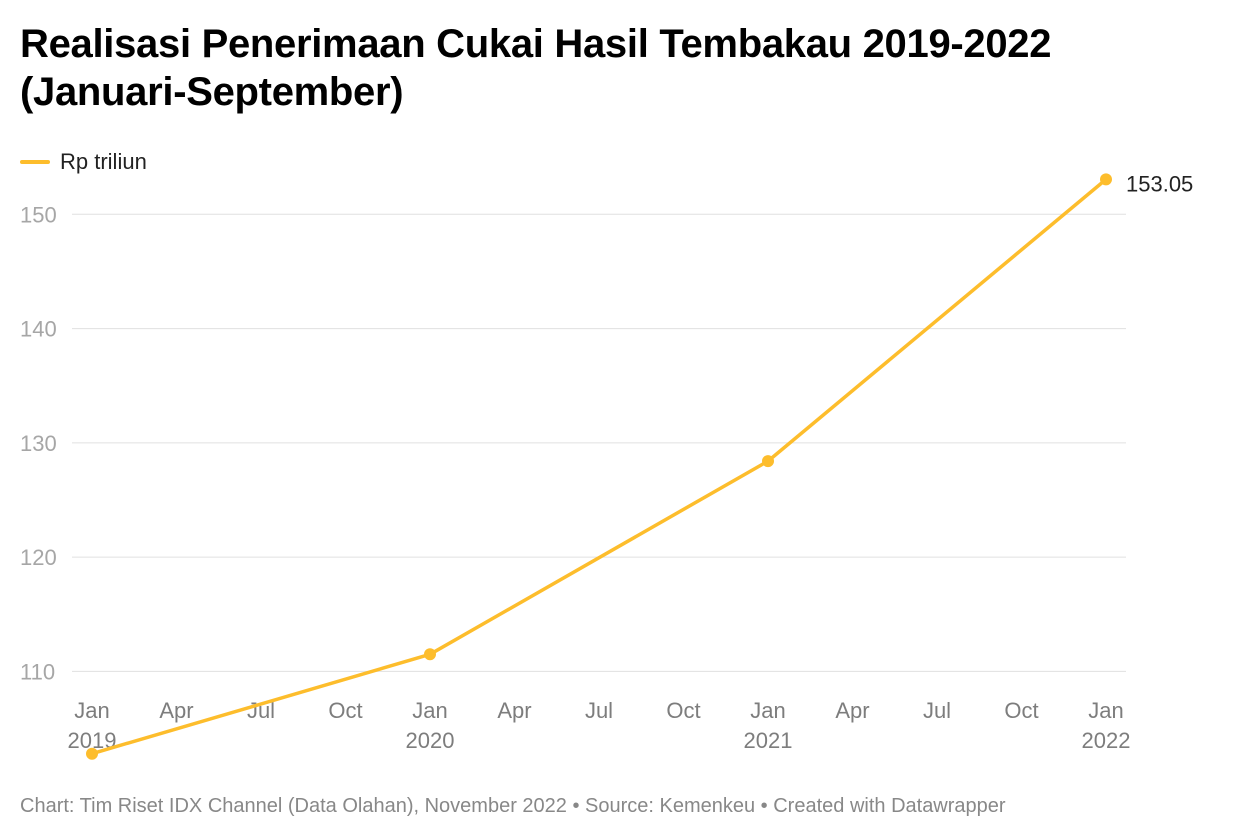 The height and width of the screenshot is (840, 1240). Describe the element at coordinates (768, 740) in the screenshot. I see `x-tick-year-label: 2021` at that location.